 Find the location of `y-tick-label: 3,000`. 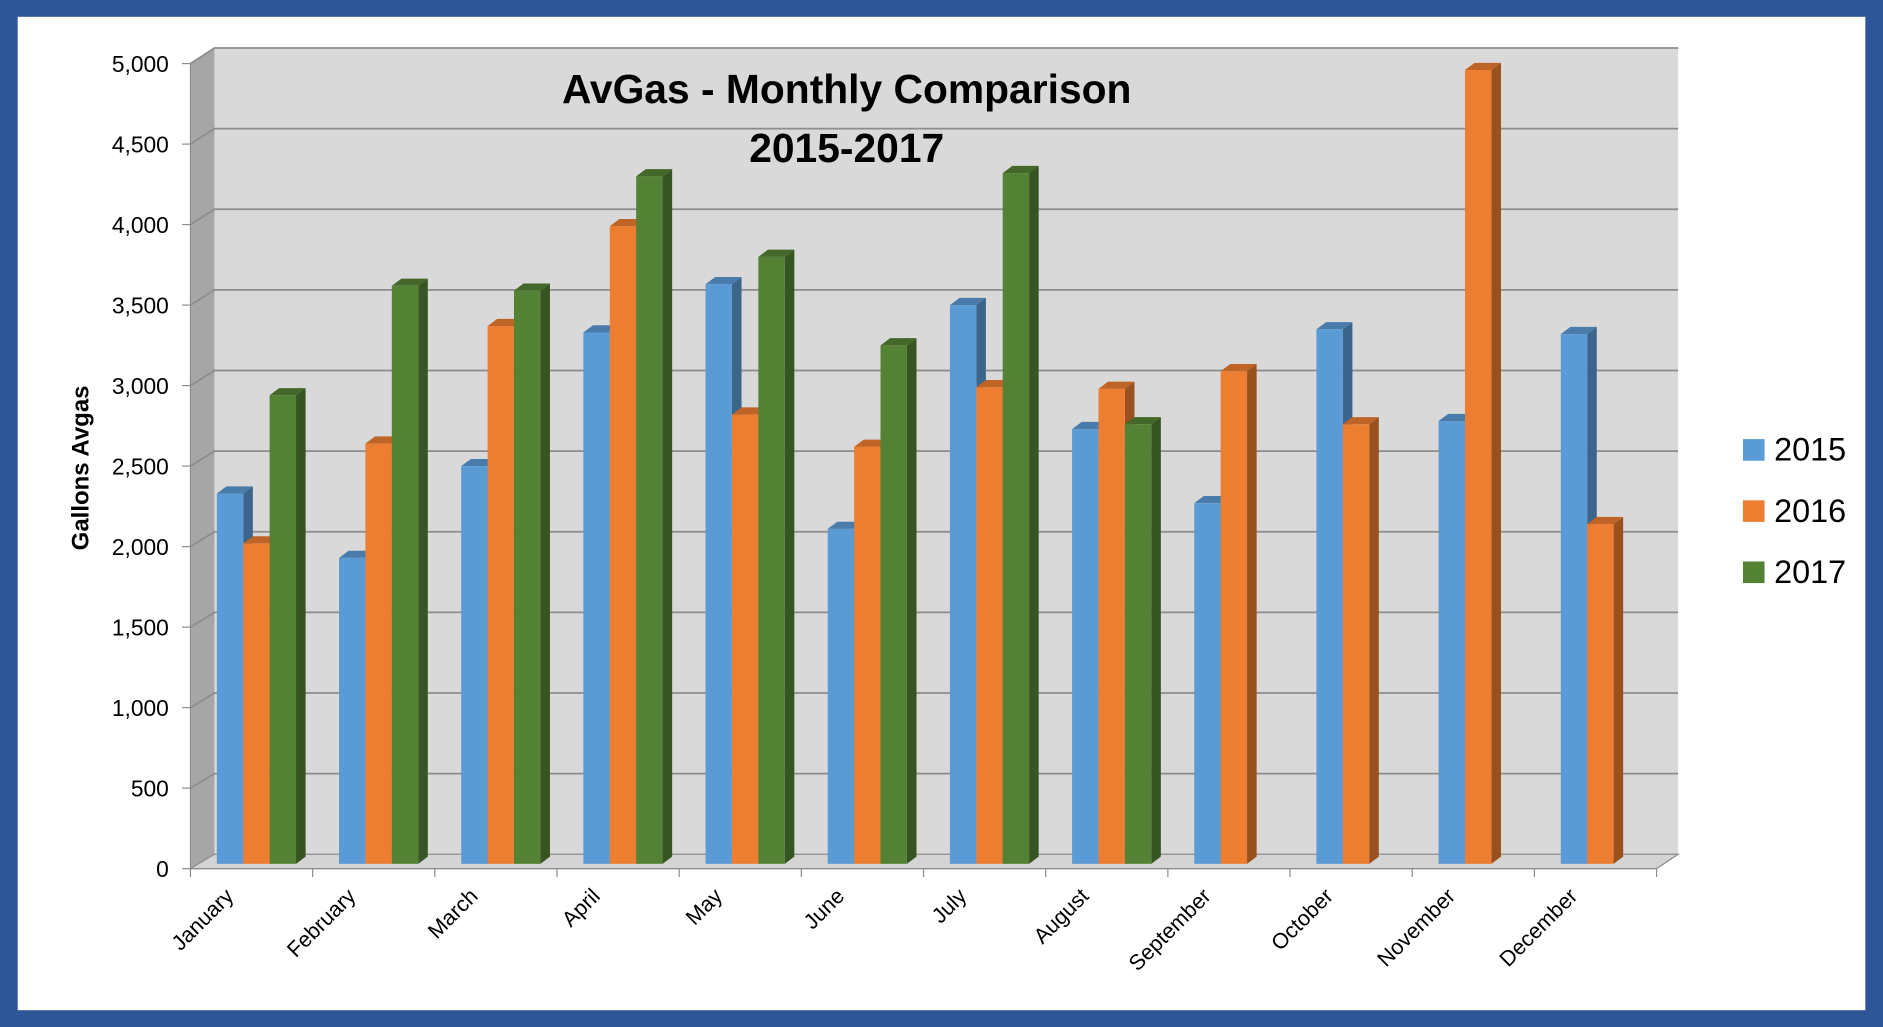

y-tick-label: 3,000 is located at coordinates (140, 386).